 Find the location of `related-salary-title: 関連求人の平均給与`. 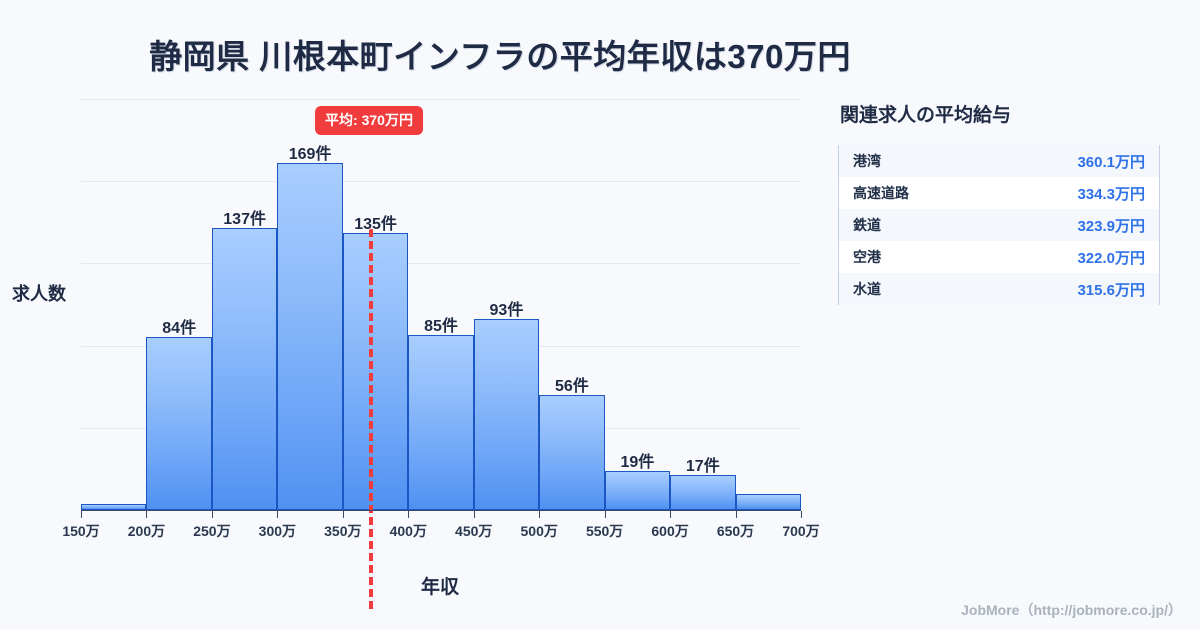

related-salary-title: 関連求人の平均給与 is located at coordinates (926, 115).